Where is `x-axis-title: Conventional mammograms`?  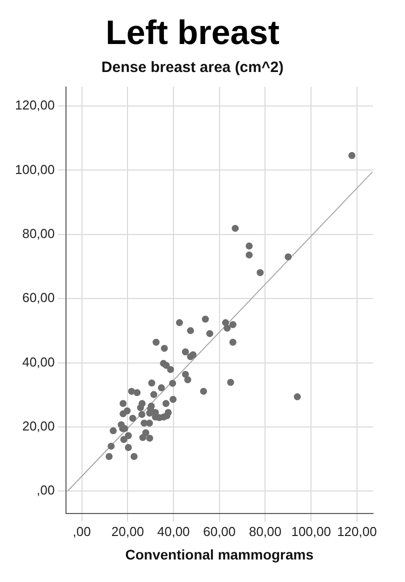 x-axis-title: Conventional mammograms is located at coordinates (219, 554).